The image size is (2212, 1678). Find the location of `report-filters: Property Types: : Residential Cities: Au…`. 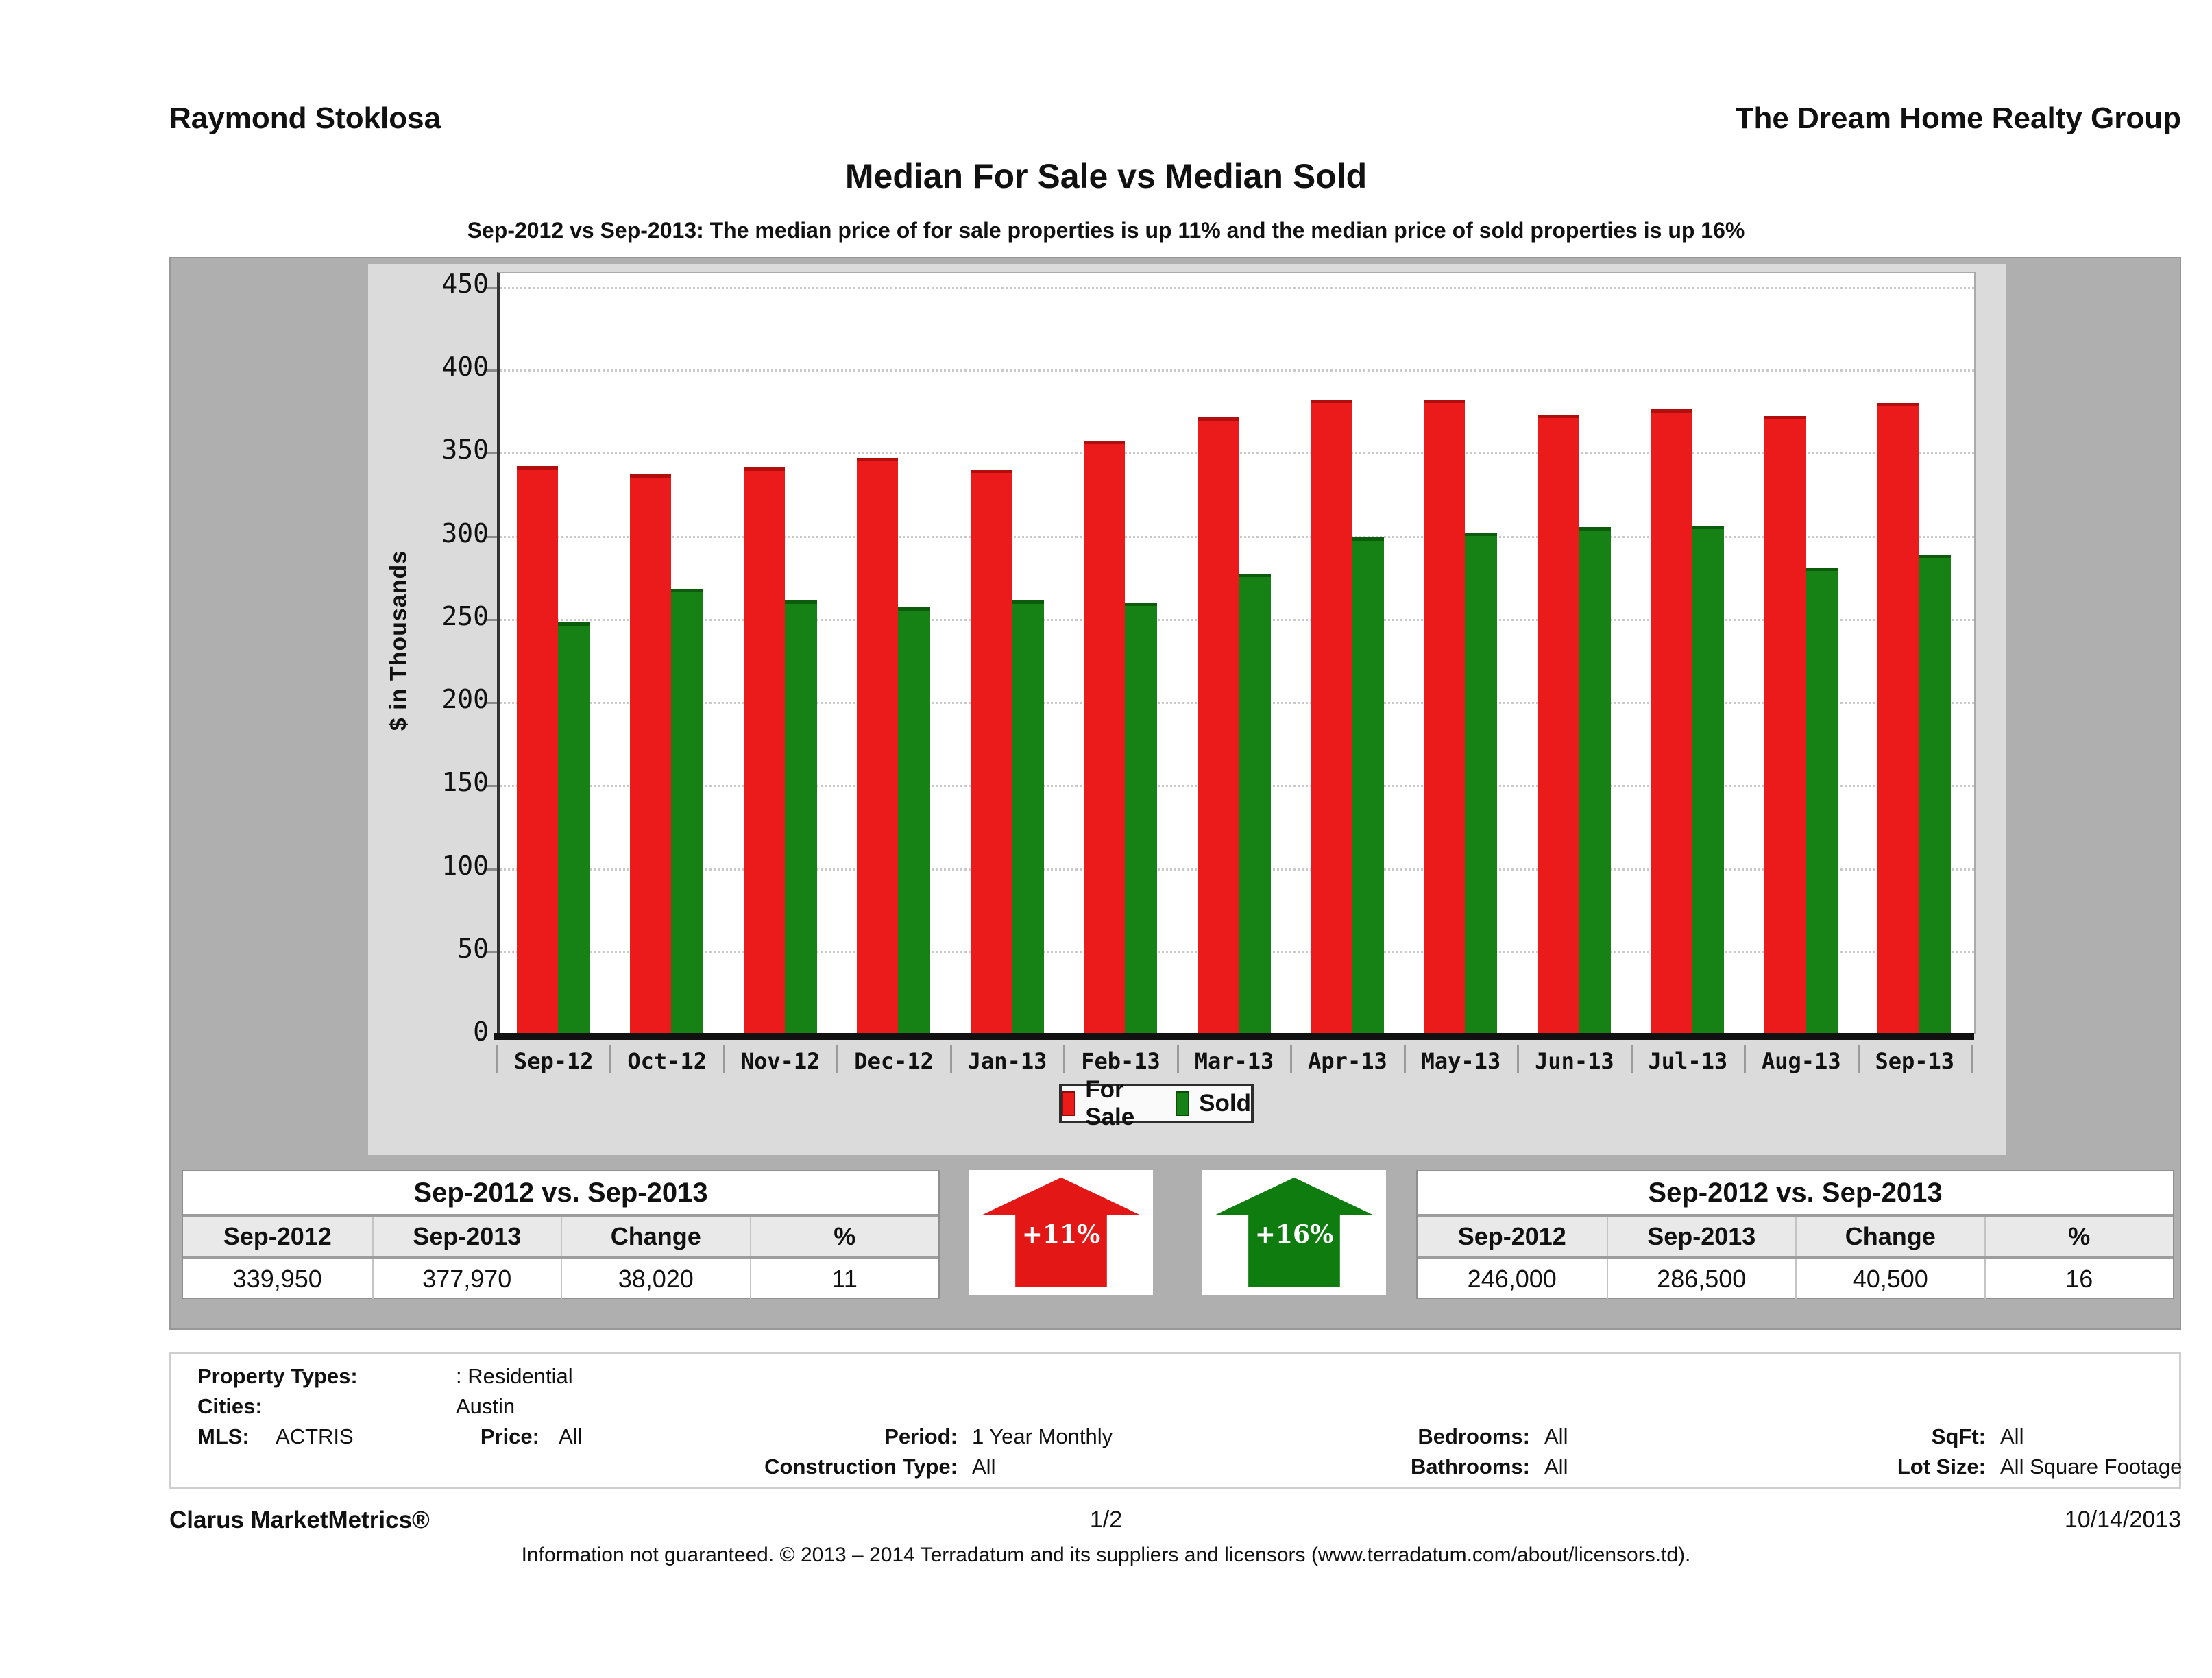

report-filters: Property Types: : Residential Cities: Au… is located at coordinates (1175, 1420).